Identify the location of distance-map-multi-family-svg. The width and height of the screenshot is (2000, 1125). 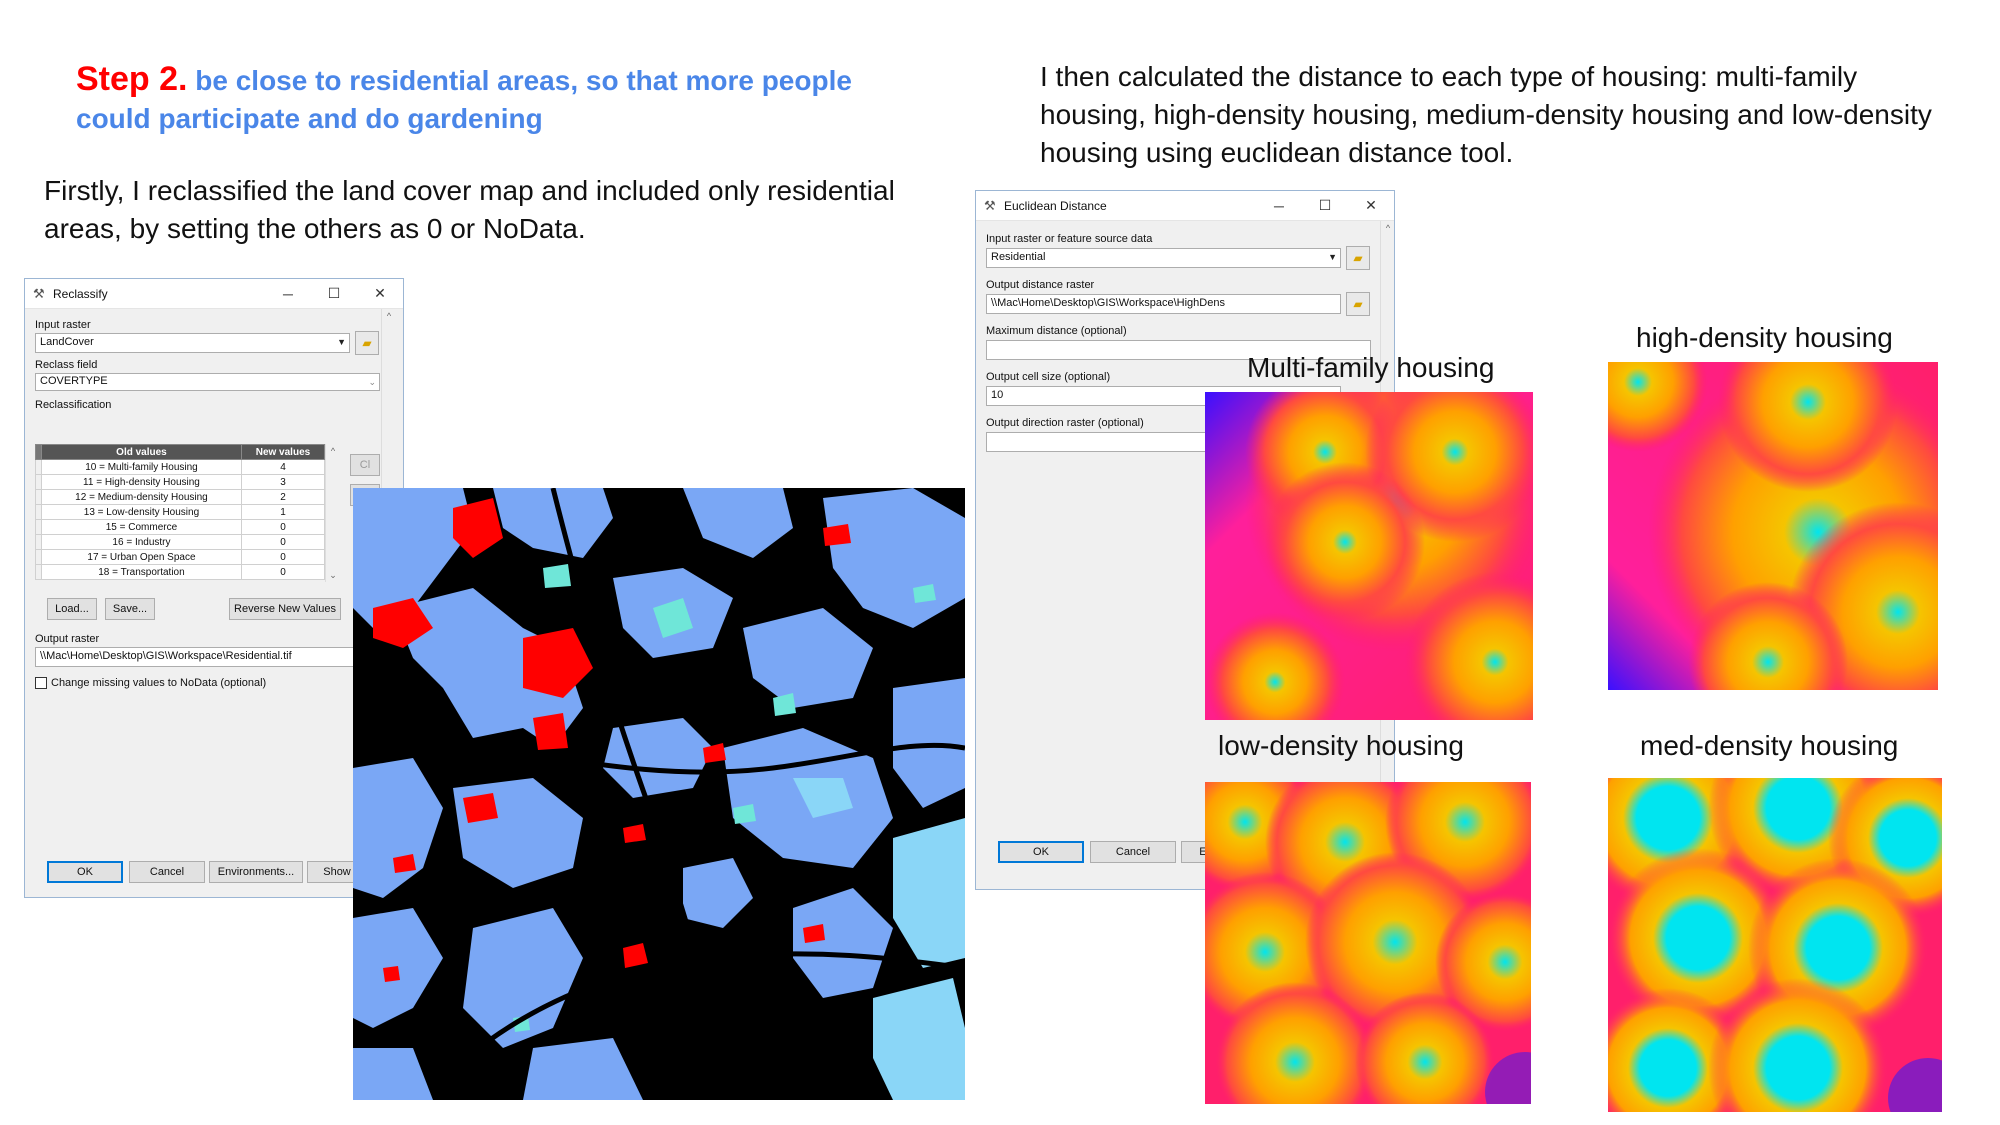
(1369, 556).